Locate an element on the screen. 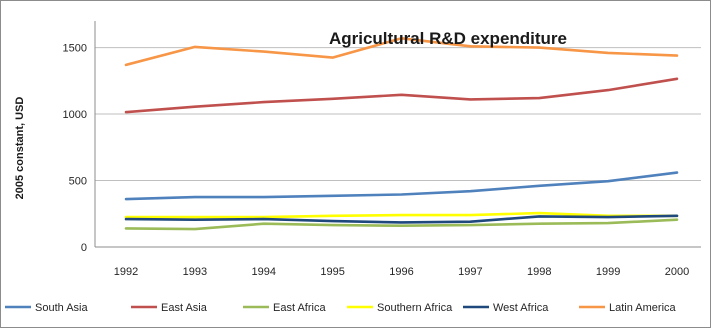 The image size is (711, 328). x-tick-label: 1995 is located at coordinates (332, 272).